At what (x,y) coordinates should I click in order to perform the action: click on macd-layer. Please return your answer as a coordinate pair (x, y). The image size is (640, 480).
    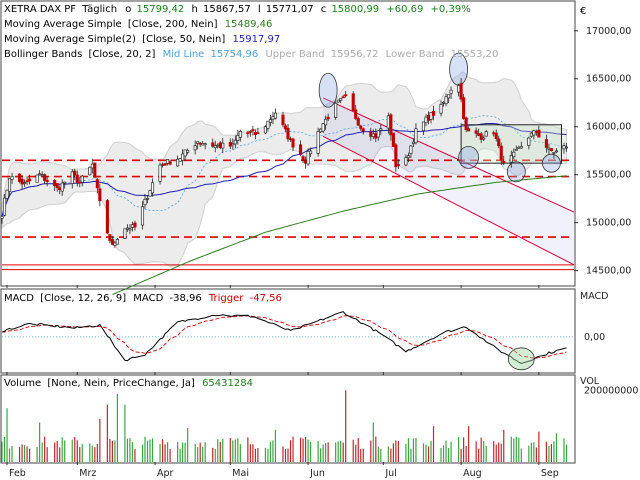
    Looking at the image, I should click on (287, 341).